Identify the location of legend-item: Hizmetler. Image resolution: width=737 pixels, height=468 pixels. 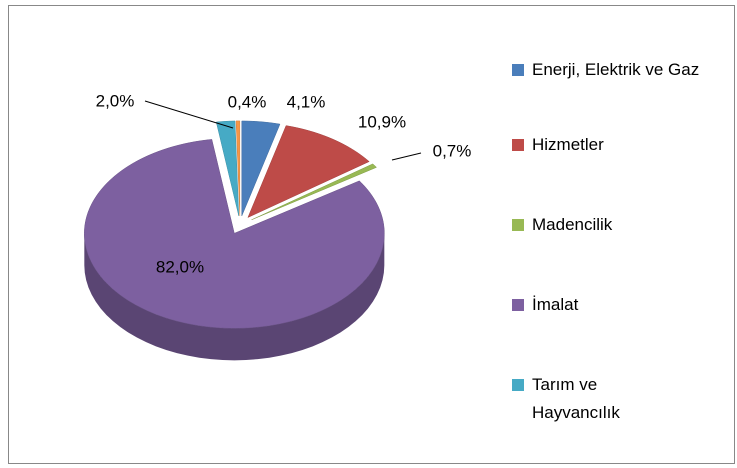
(619, 145).